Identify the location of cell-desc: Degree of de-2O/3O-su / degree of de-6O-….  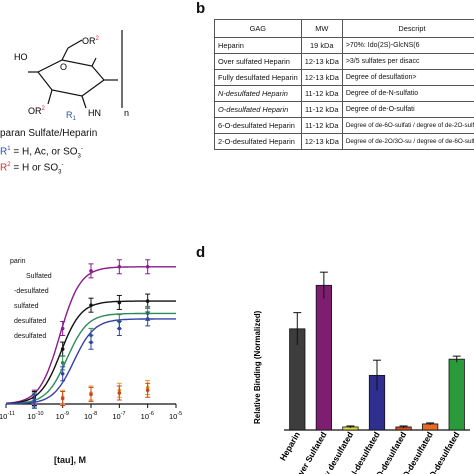
(407, 141).